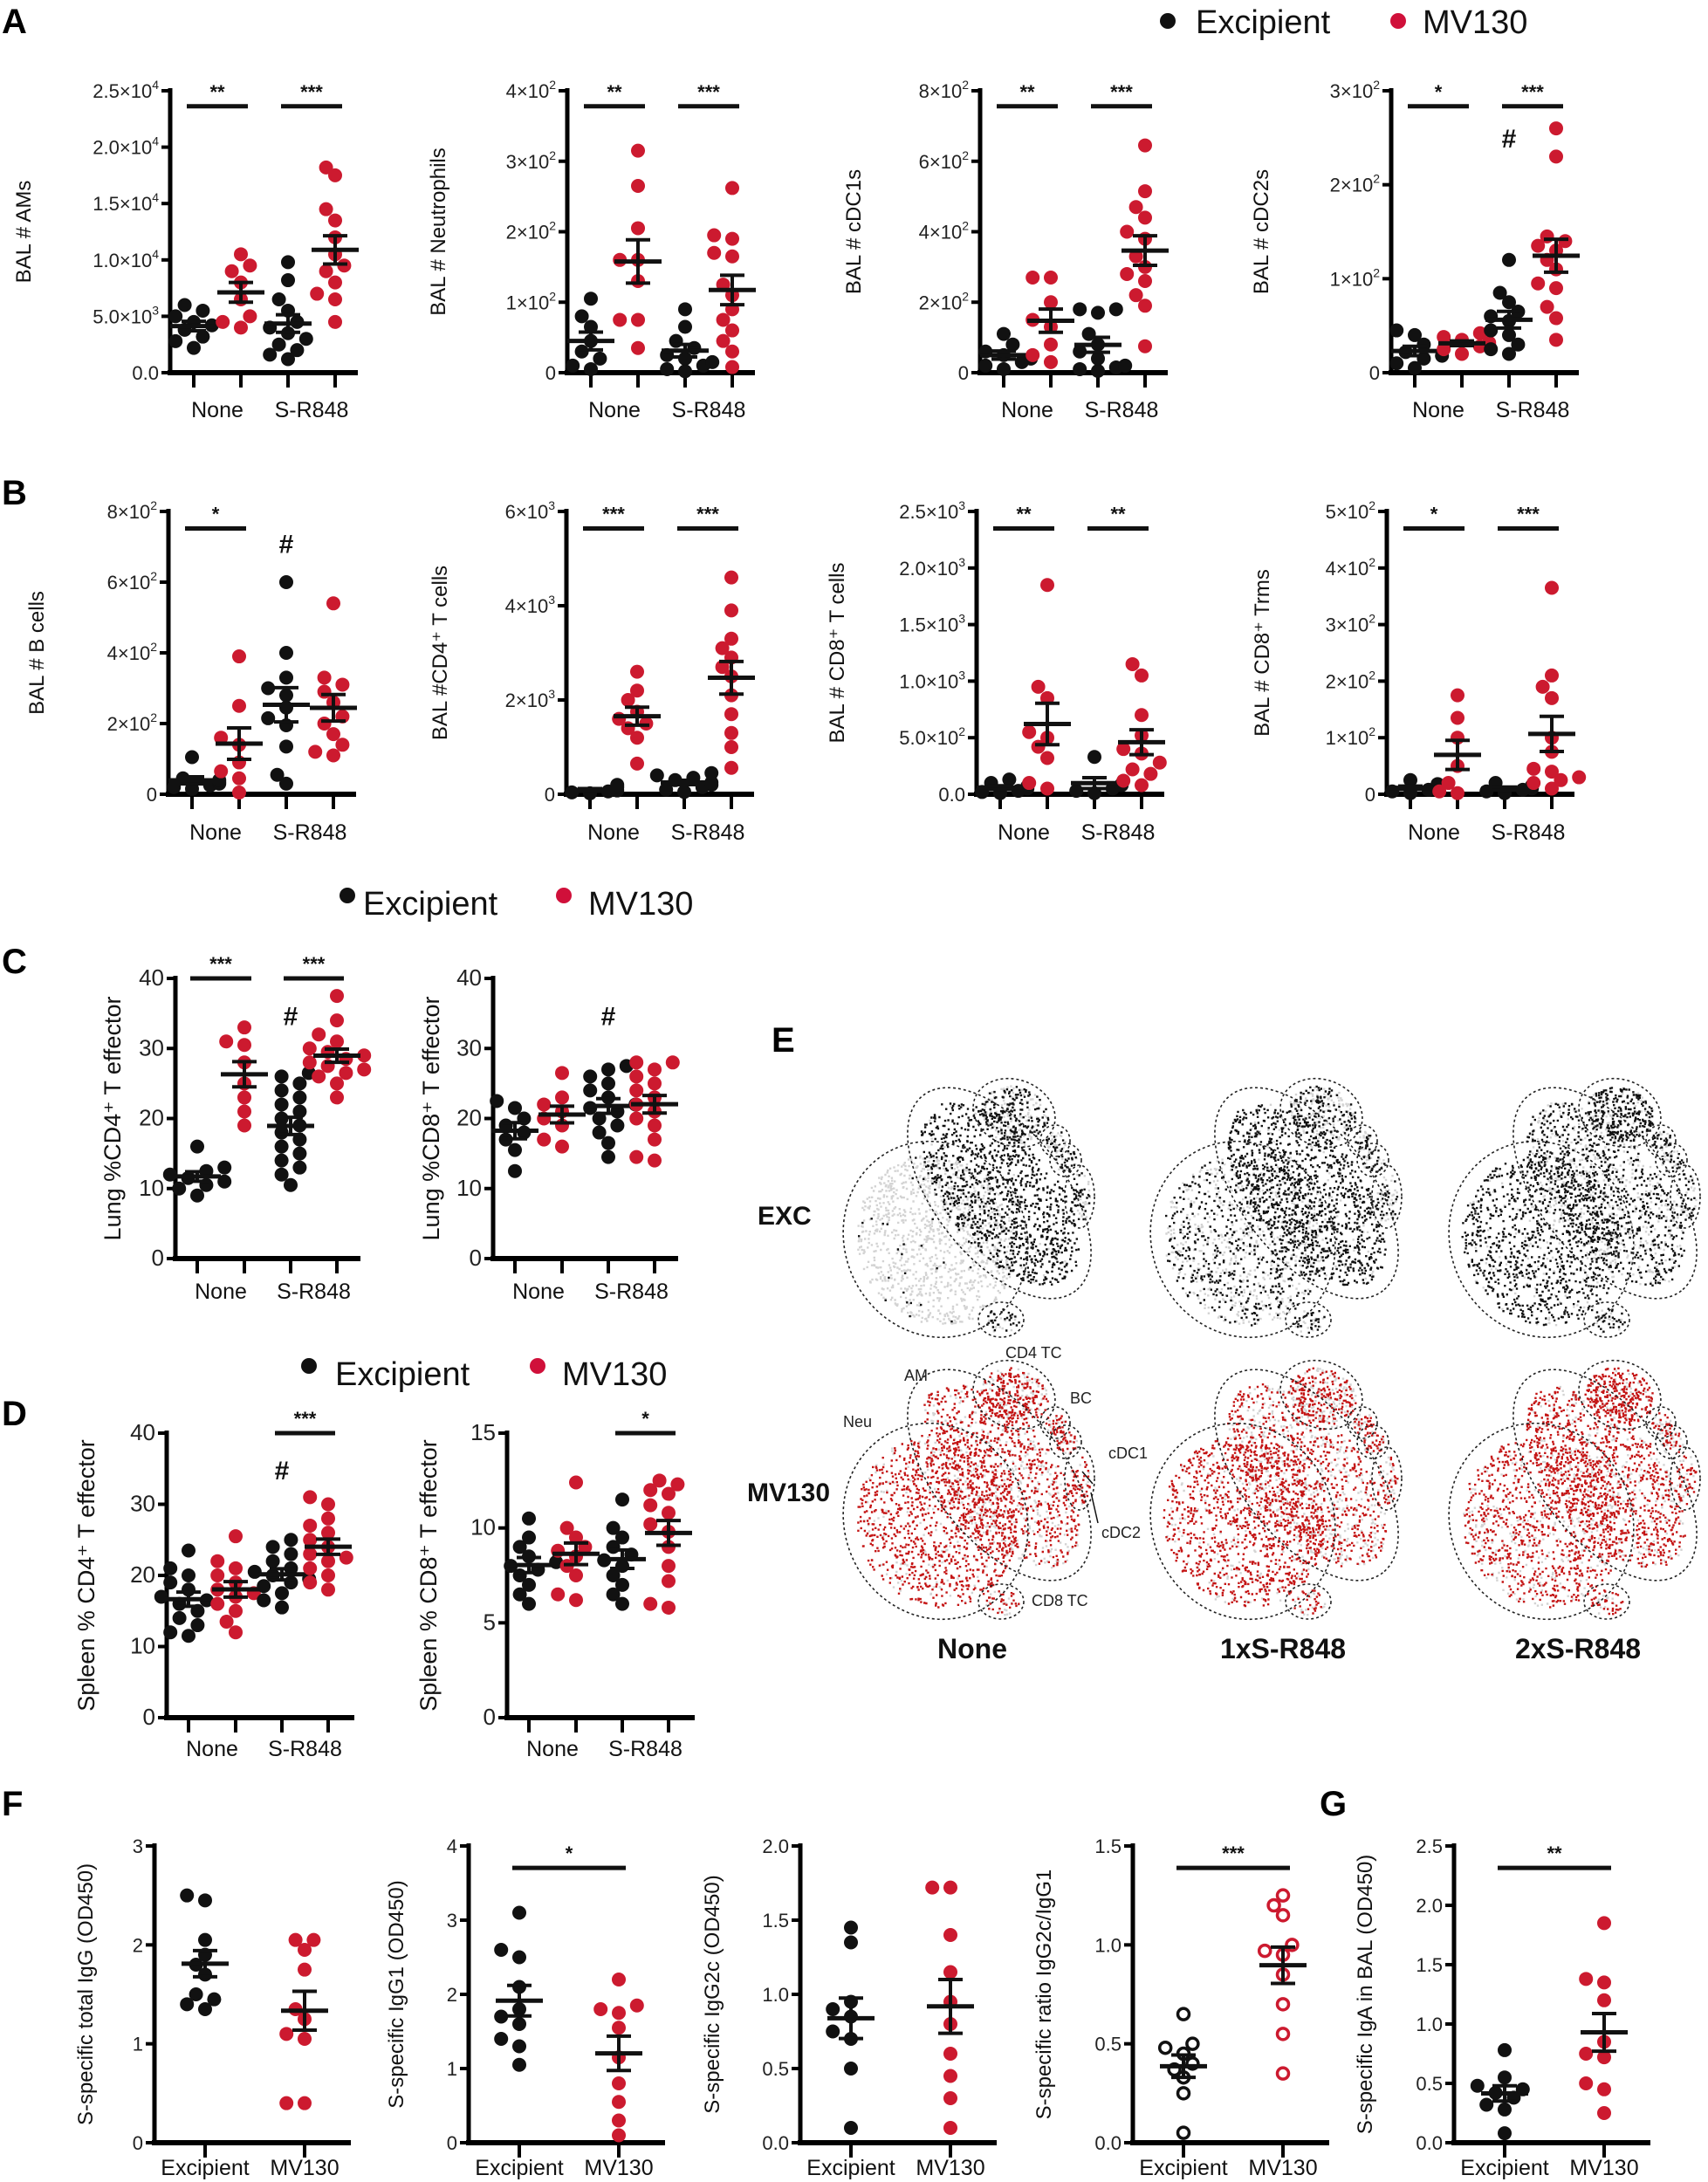 This screenshot has width=1708, height=2182. I want to click on cluster-label-cd8-tc: CD8 TC, so click(1060, 1600).